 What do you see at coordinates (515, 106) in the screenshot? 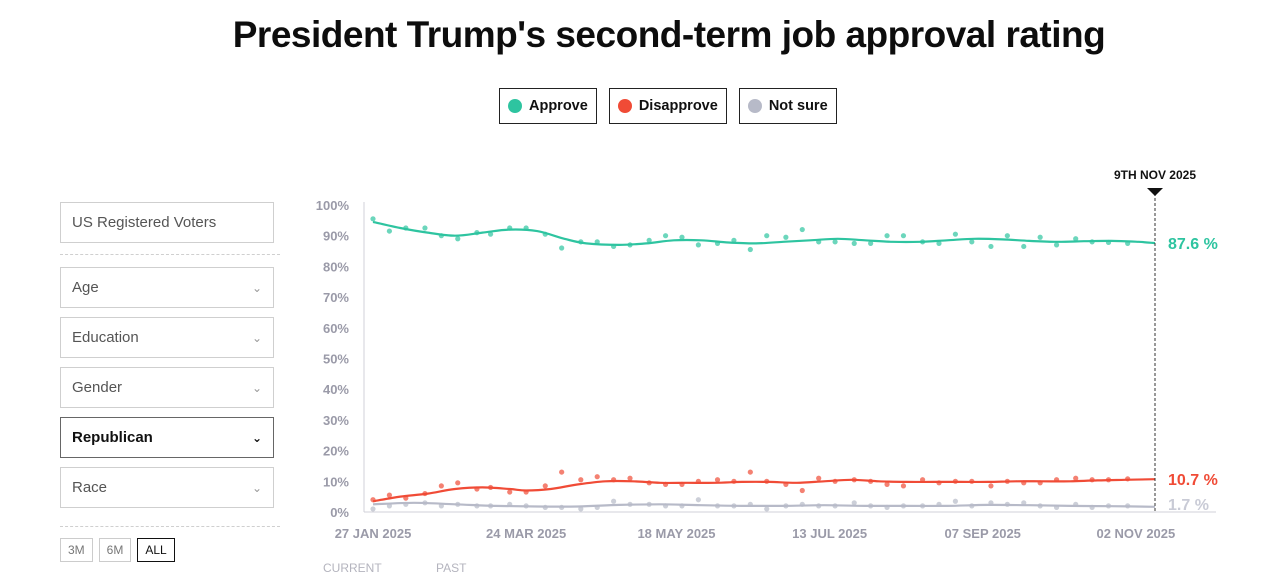
I see `approve-dot-icon` at bounding box center [515, 106].